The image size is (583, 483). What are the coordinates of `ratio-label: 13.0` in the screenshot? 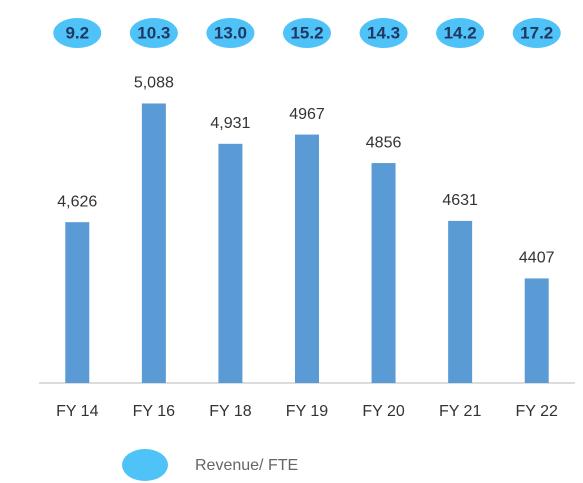 It's located at (230, 32).